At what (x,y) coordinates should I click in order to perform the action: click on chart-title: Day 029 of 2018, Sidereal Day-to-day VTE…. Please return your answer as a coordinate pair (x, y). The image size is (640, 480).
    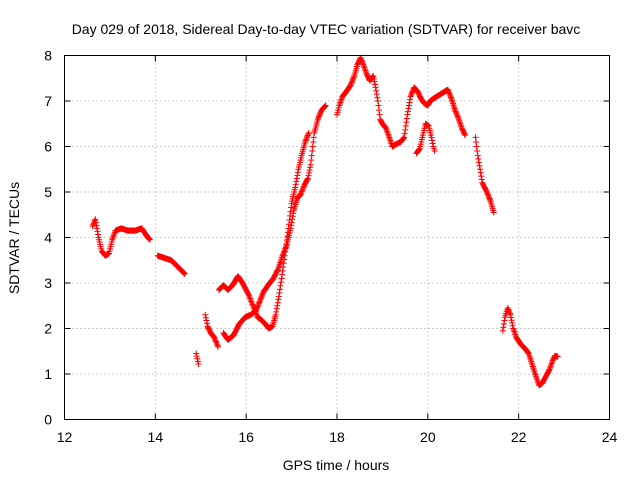
    Looking at the image, I should click on (326, 29).